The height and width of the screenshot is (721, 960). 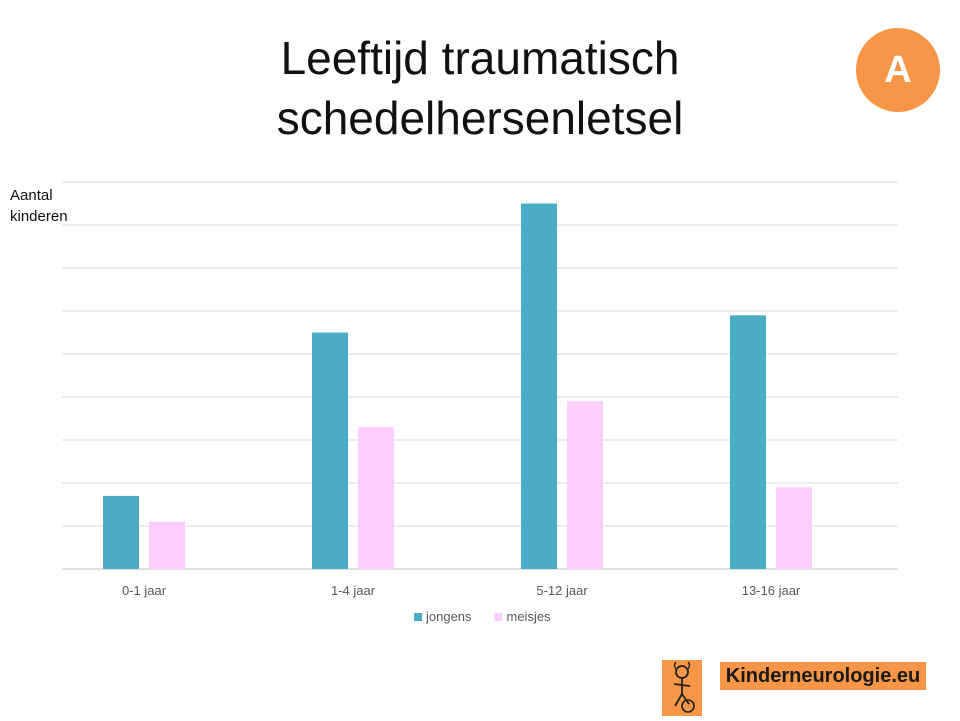 I want to click on logo-icon, so click(x=682, y=688).